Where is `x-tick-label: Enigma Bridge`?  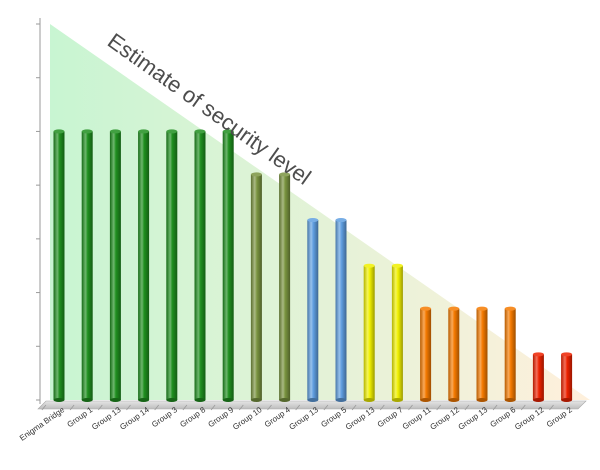 x-tick-label: Enigma Bridge is located at coordinates (42, 424).